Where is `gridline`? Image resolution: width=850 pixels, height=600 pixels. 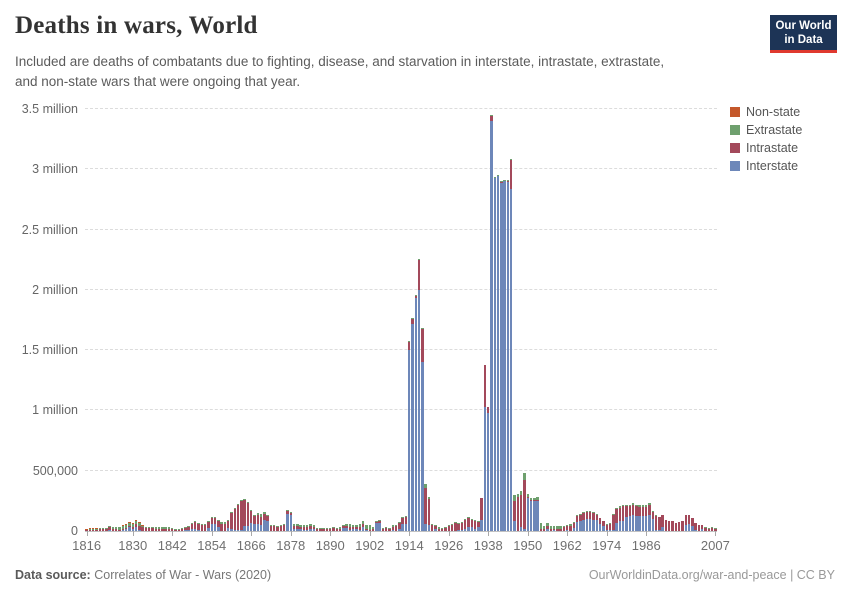
gridline is located at coordinates (401, 350).